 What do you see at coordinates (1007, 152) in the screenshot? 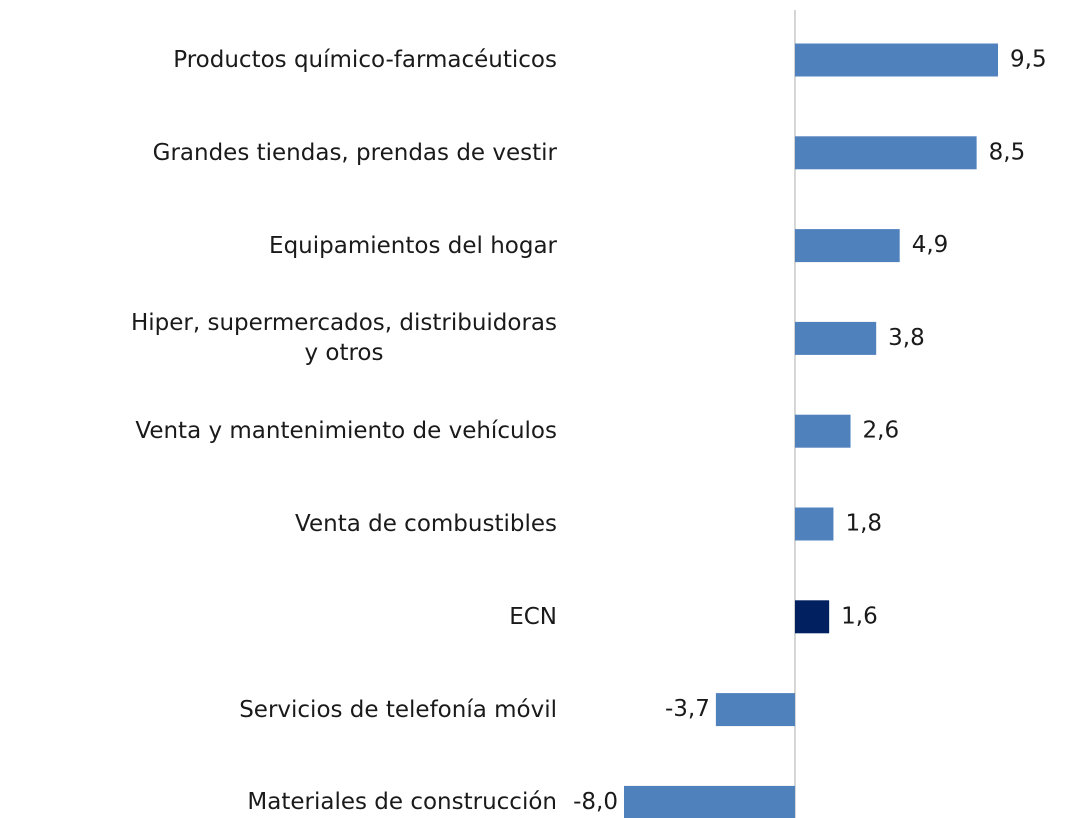
I see `value-label: 8,5` at bounding box center [1007, 152].